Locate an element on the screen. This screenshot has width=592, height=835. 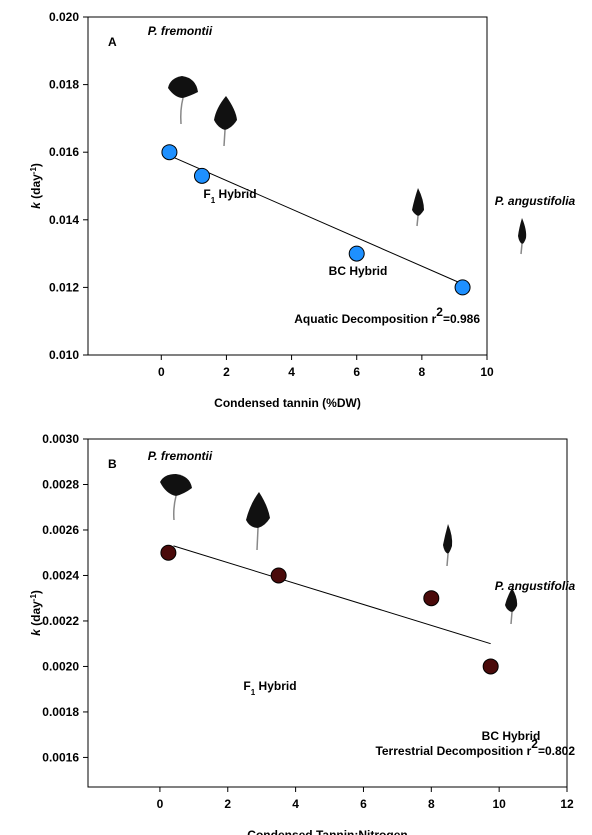
y-tick-label: 0.0024 is located at coordinates (60, 575).